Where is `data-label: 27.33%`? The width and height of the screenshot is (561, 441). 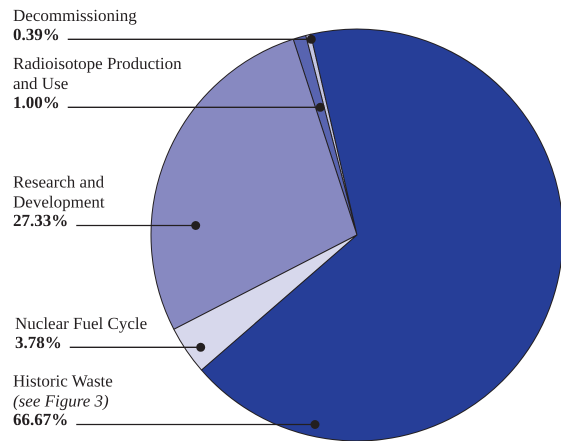 data-label: 27.33% is located at coordinates (40, 220).